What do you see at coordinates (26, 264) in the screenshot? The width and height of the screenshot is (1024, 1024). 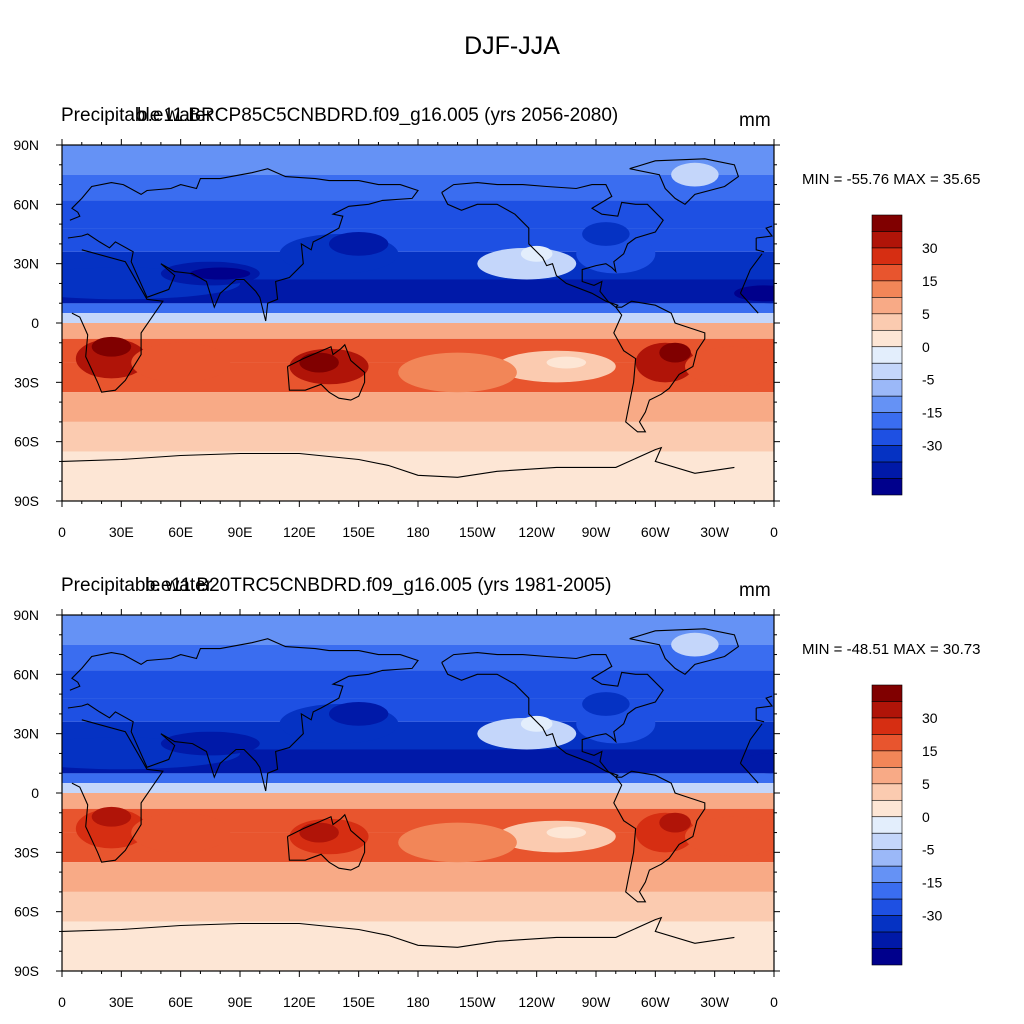 I see `y-tick-label: 30N` at bounding box center [26, 264].